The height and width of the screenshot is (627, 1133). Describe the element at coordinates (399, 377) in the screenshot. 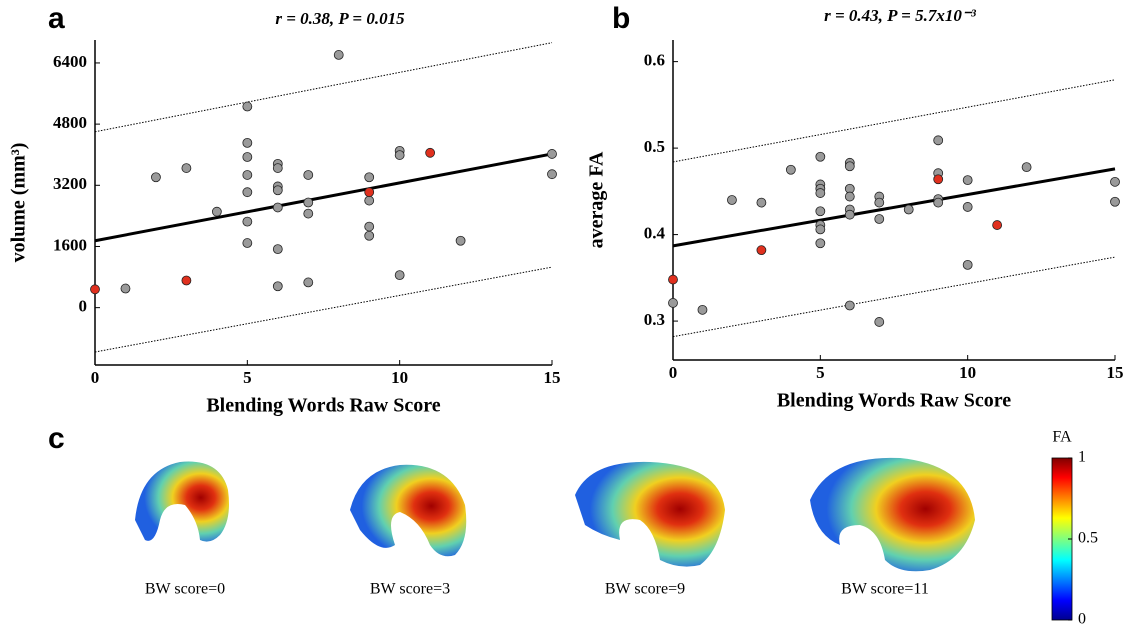

I see `x-tick-label: 10` at that location.